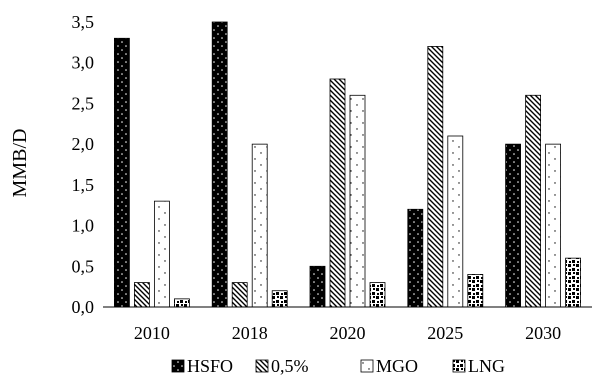 The image size is (597, 380). I want to click on bar-mgo-2025, so click(455, 221).